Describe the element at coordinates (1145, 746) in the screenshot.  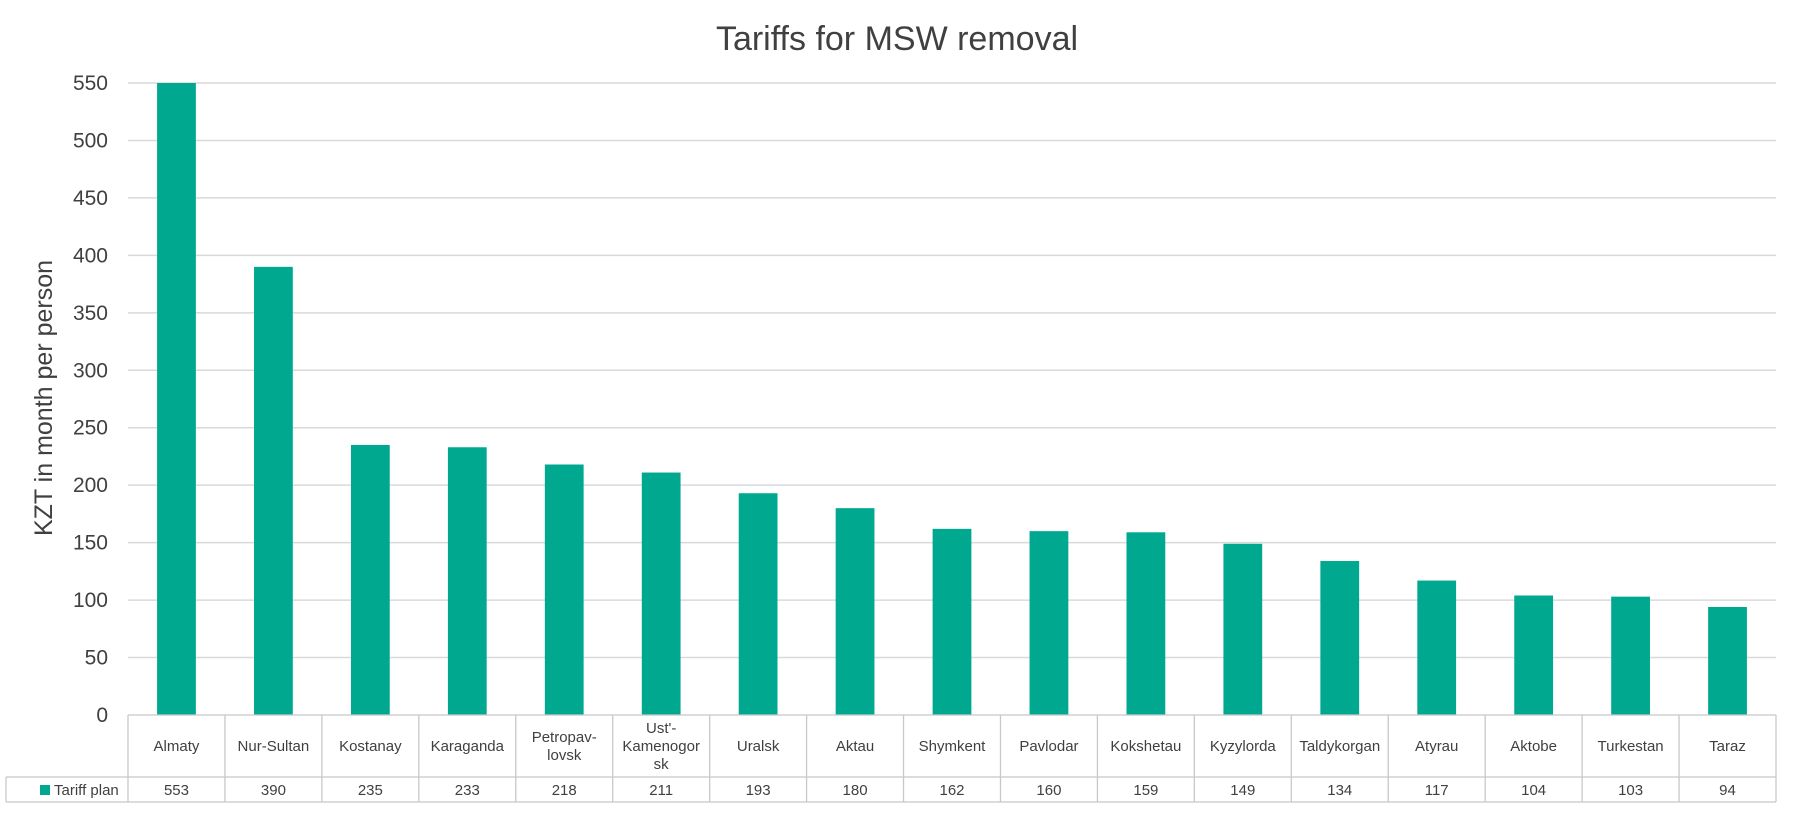
I see `category-label: Kokshetau` at that location.